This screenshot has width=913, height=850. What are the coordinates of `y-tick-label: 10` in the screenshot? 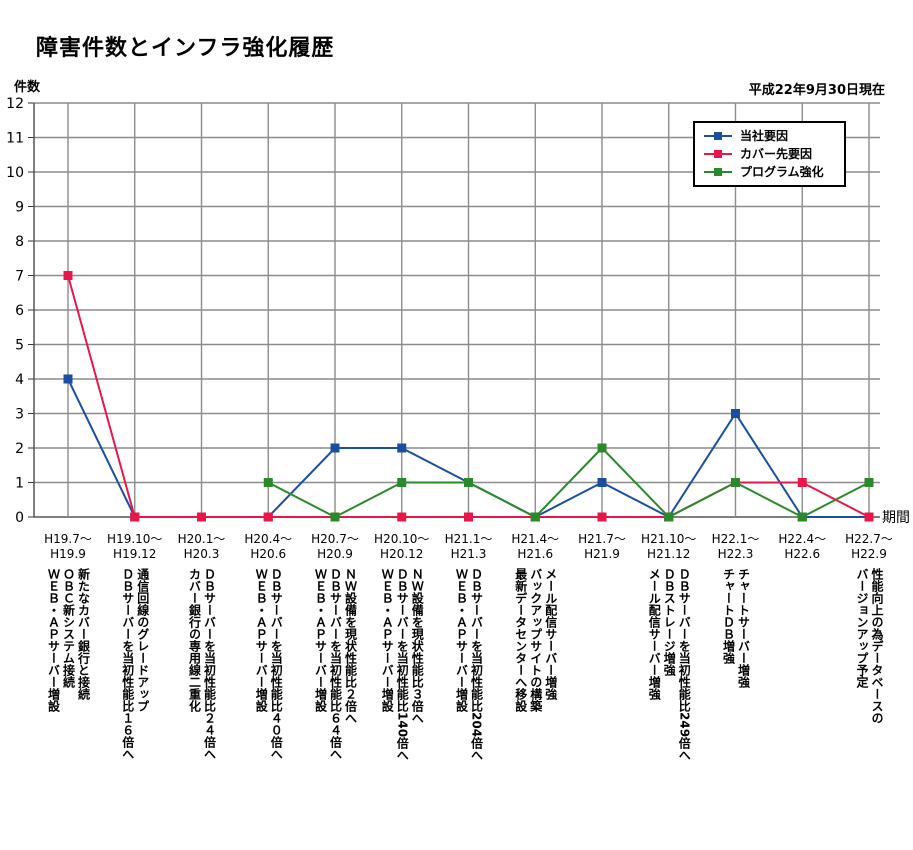 It's located at (15, 173).